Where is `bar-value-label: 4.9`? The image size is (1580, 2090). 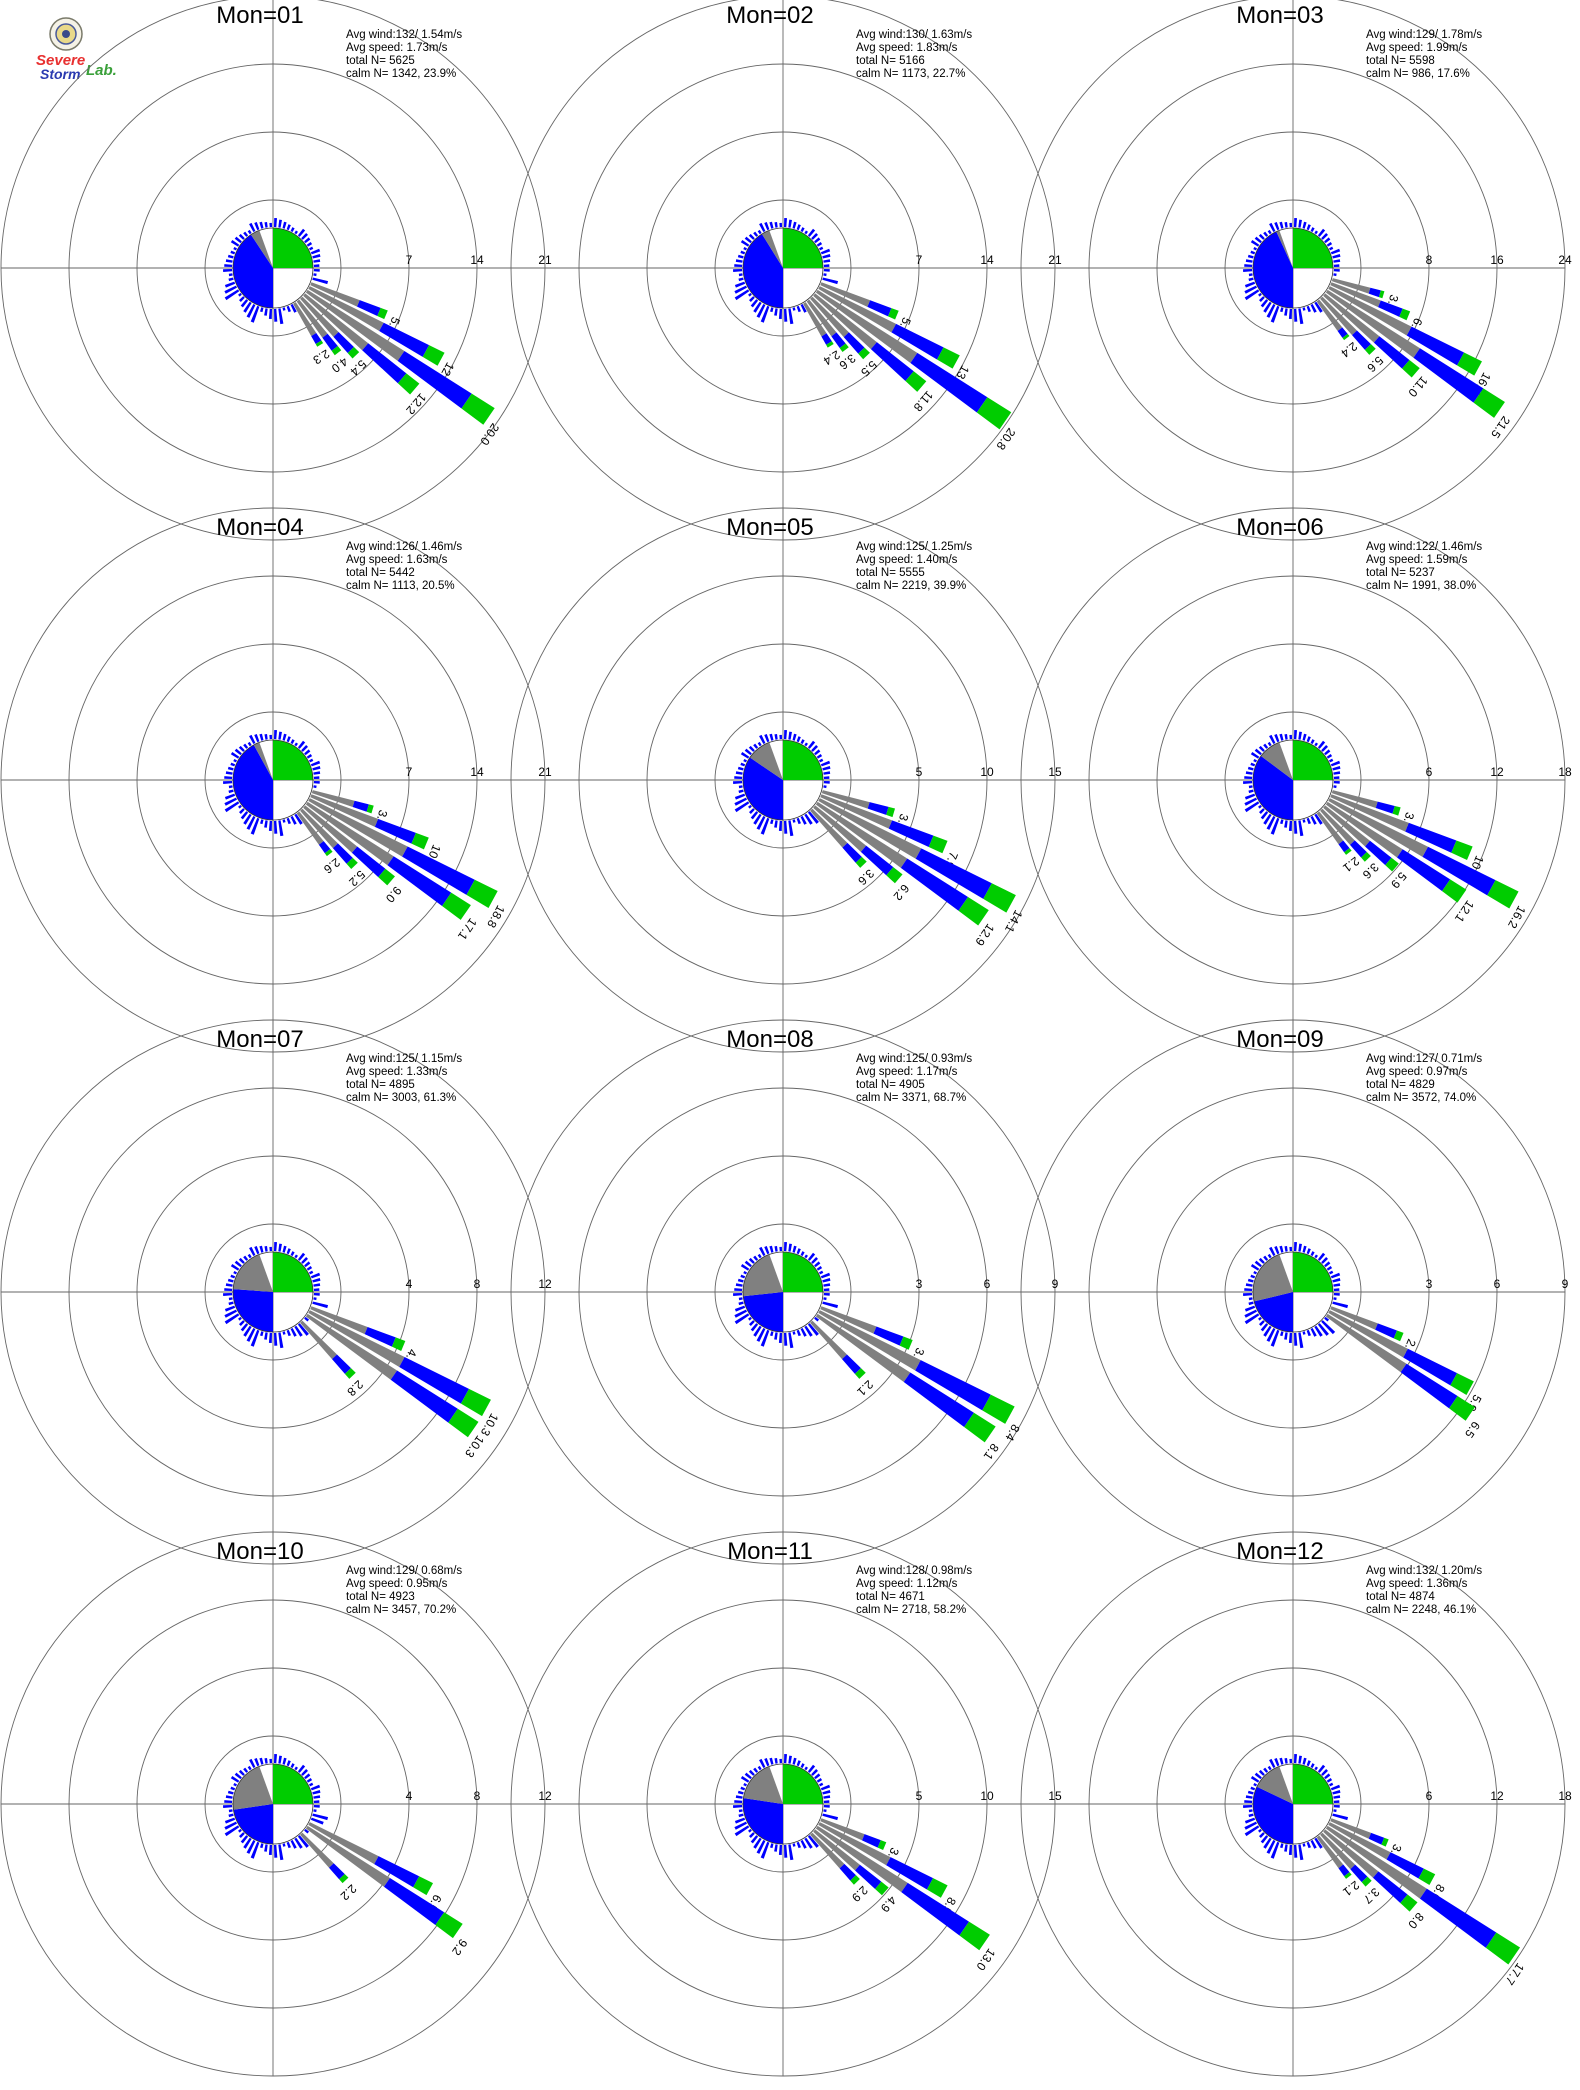 bar-value-label: 4.9 is located at coordinates (889, 1904).